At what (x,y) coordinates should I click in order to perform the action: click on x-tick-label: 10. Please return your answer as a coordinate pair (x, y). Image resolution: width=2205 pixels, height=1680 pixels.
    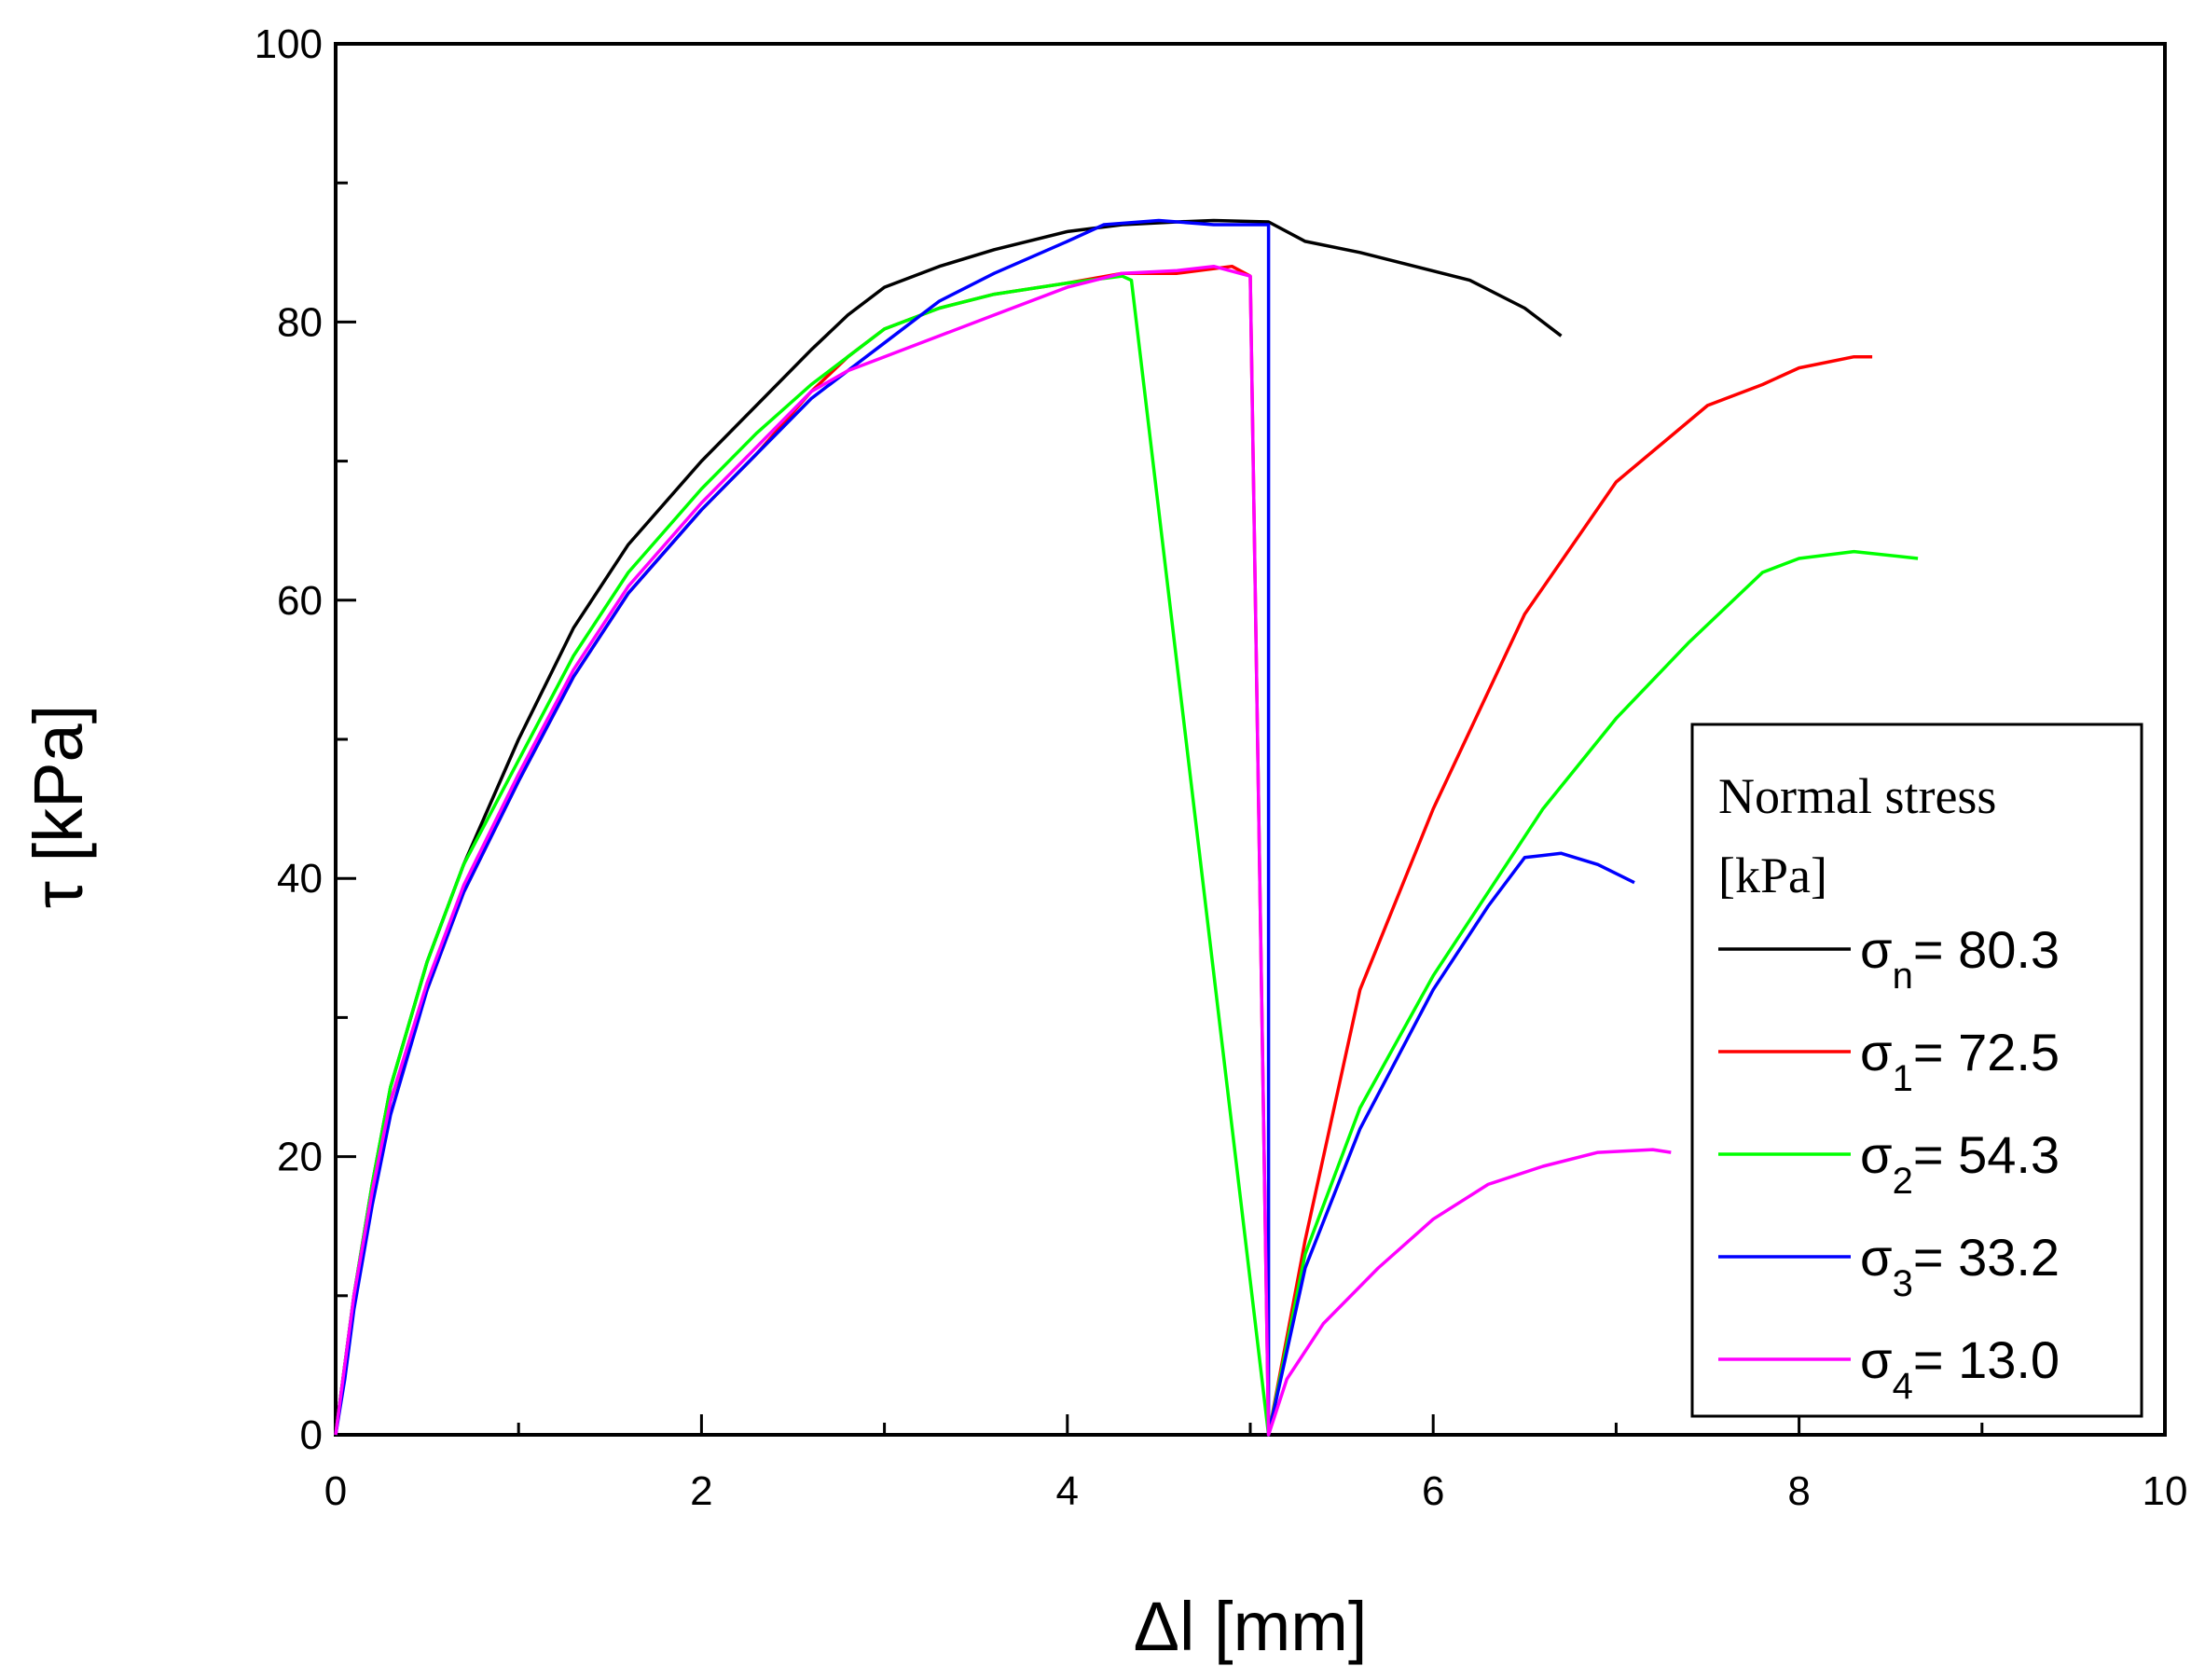
    Looking at the image, I should click on (2165, 1491).